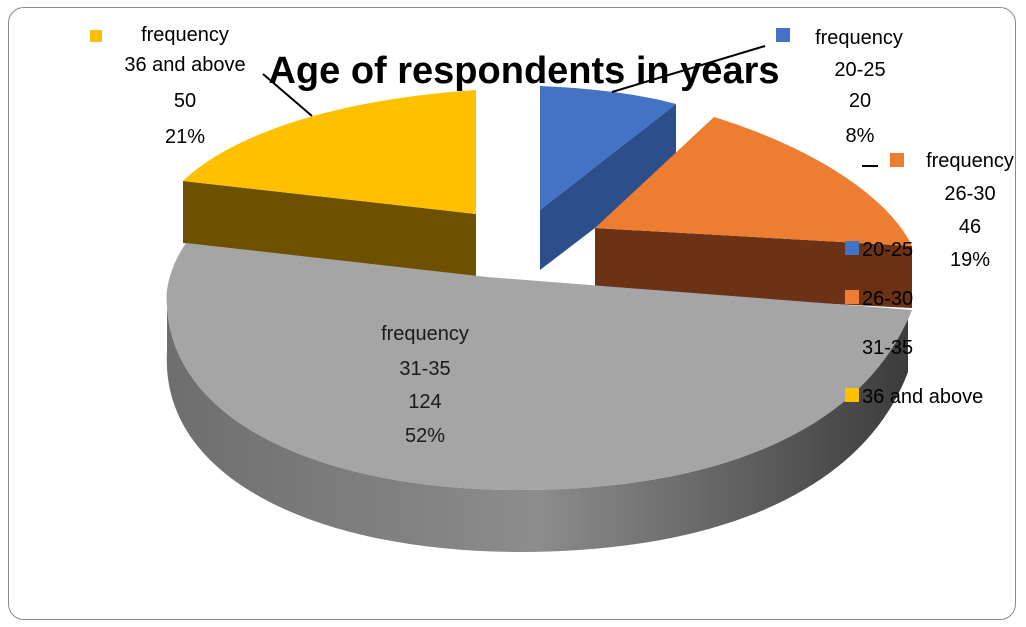  Describe the element at coordinates (287, 95) in the screenshot. I see `leader-line-36-and-above` at that location.